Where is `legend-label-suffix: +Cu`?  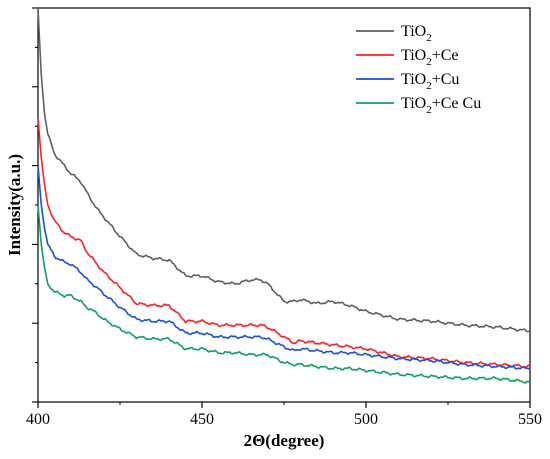 legend-label-suffix: +Cu is located at coordinates (446, 79).